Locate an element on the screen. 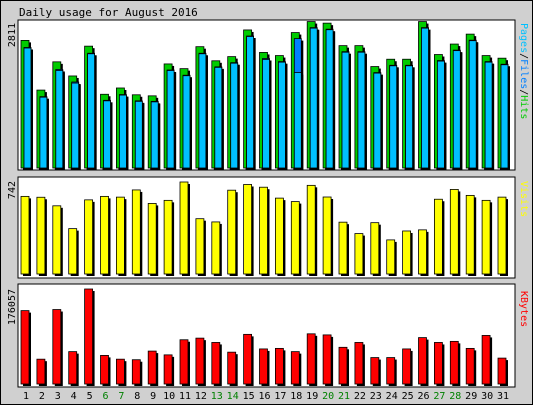 The height and width of the screenshot is (405, 533). x-tick-label-day-7: 7 is located at coordinates (121, 396).